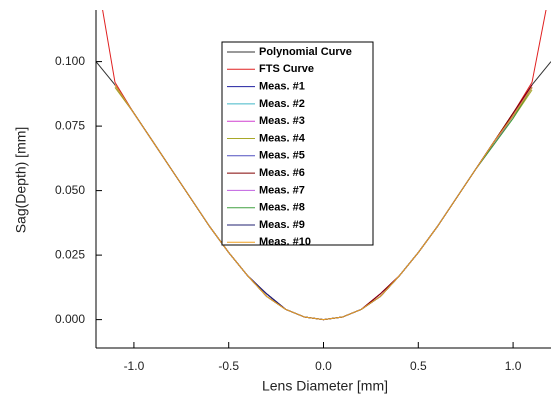 The width and height of the screenshot is (552, 403). What do you see at coordinates (513, 366) in the screenshot?
I see `x-tick-label: 1.0` at bounding box center [513, 366].